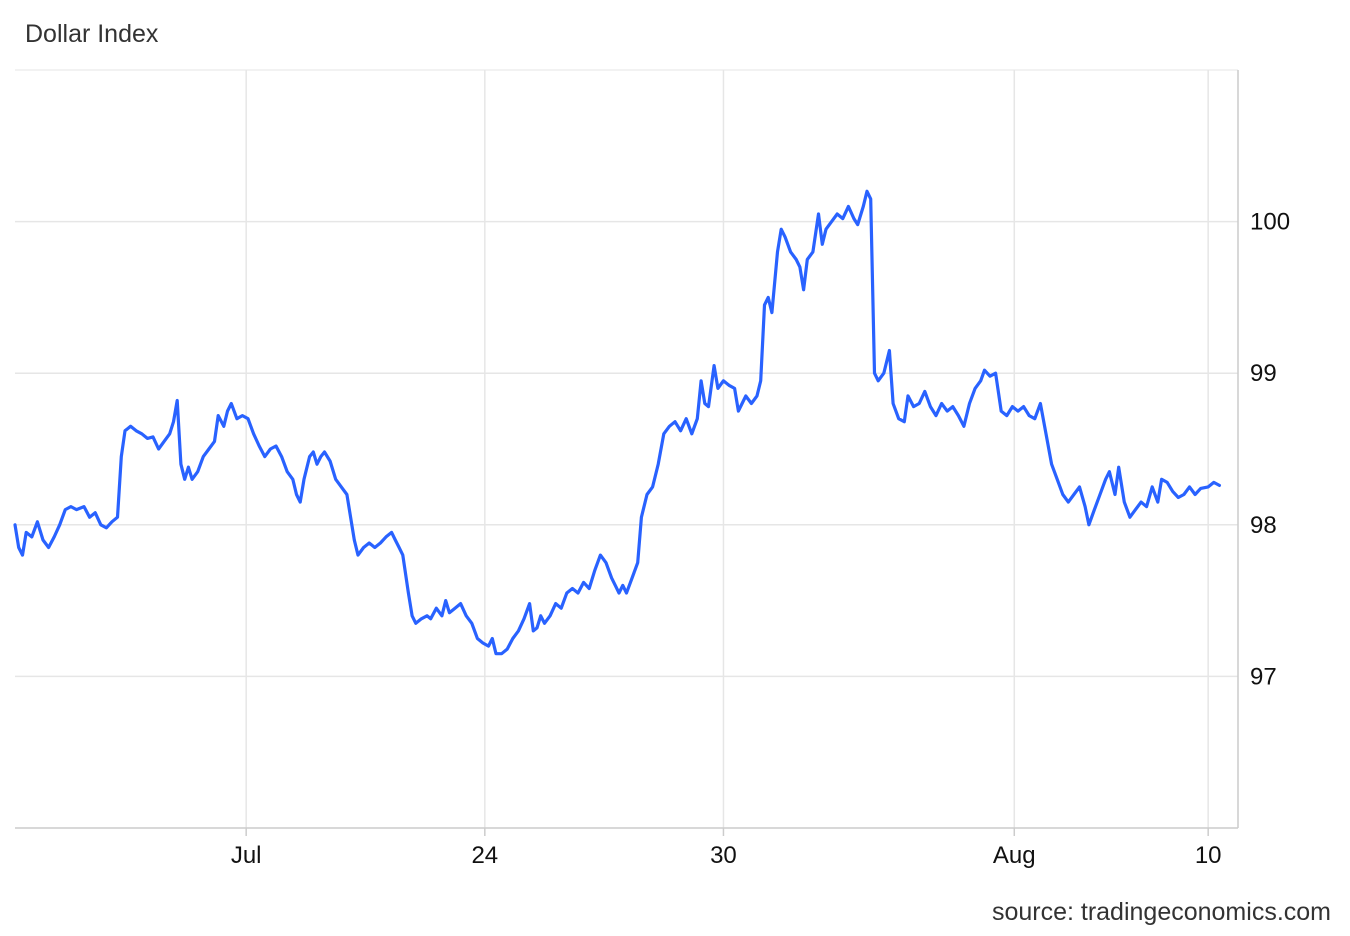 This screenshot has width=1350, height=936. Describe the element at coordinates (246, 855) in the screenshot. I see `x-tick-label: Jul` at that location.